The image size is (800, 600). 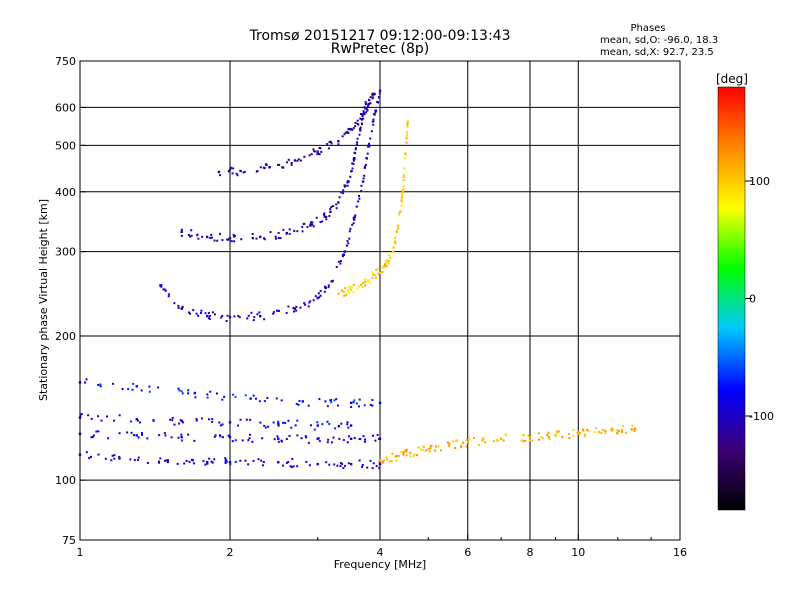 What do you see at coordinates (530, 552) in the screenshot?
I see `x-tick-label: 8` at bounding box center [530, 552].